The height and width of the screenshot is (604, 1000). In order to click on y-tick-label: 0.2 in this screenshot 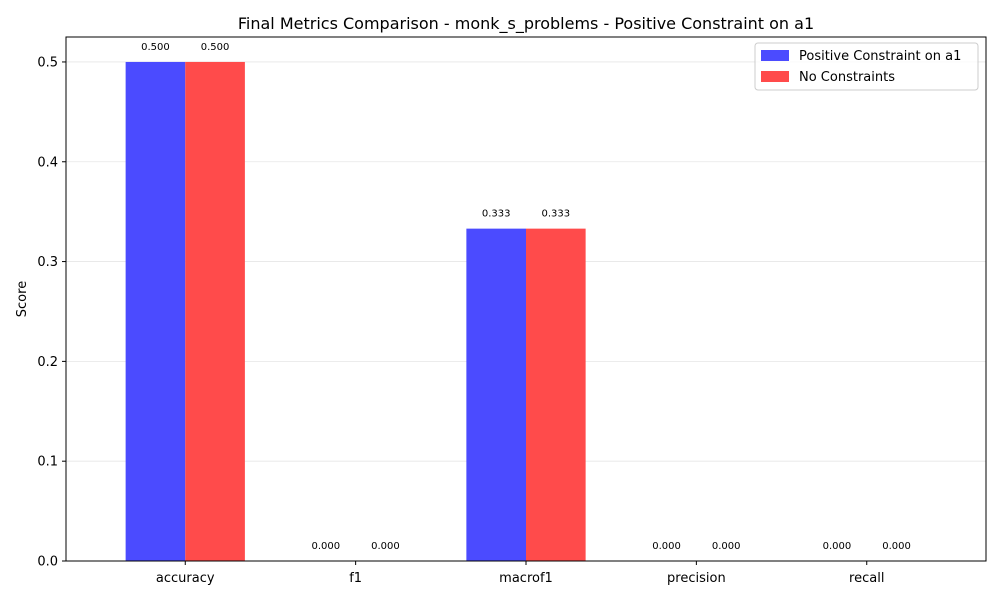, I will do `click(47, 362)`.